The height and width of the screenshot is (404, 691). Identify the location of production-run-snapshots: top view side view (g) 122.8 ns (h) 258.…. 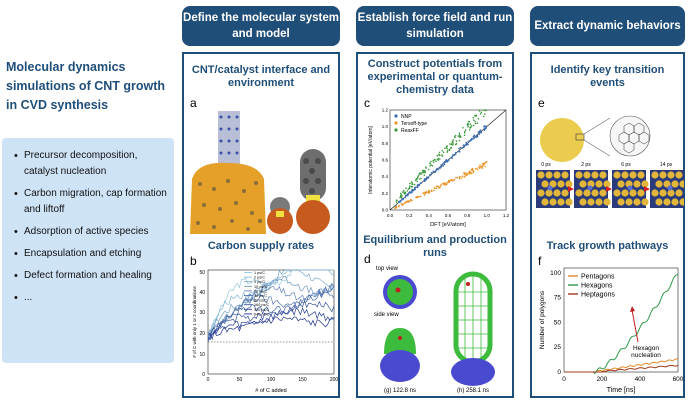
(434, 330).